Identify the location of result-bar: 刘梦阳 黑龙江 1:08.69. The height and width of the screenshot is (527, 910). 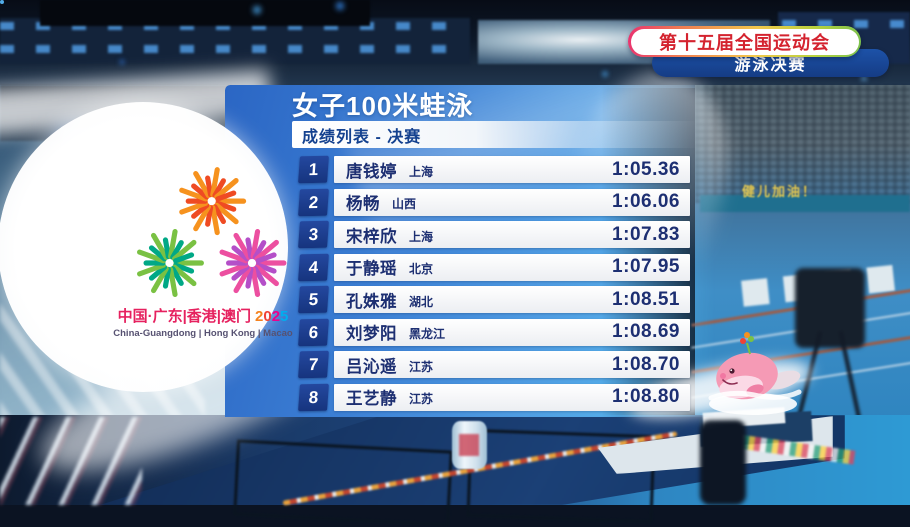
(512, 332).